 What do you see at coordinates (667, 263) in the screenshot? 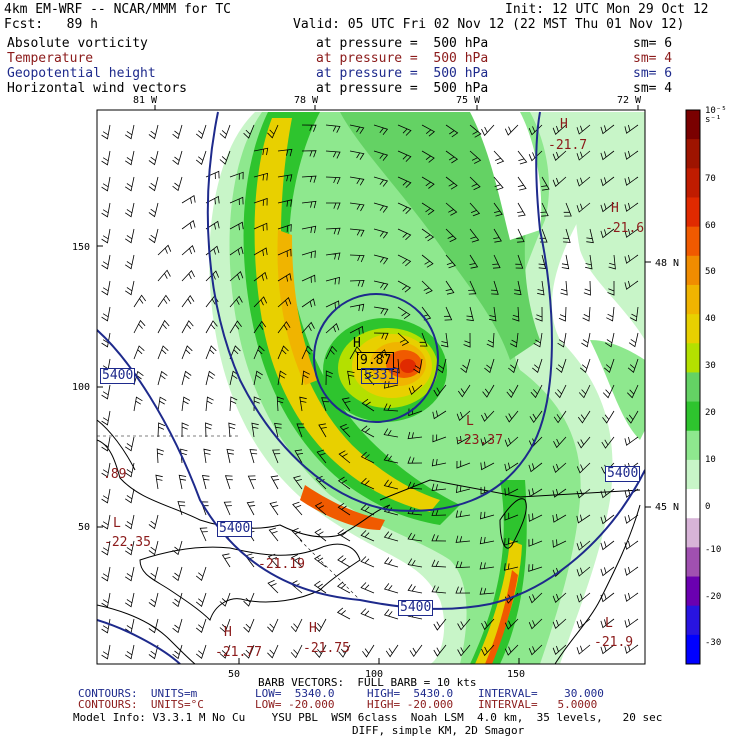
I see `lat-label-48n: 48 N` at bounding box center [667, 263].